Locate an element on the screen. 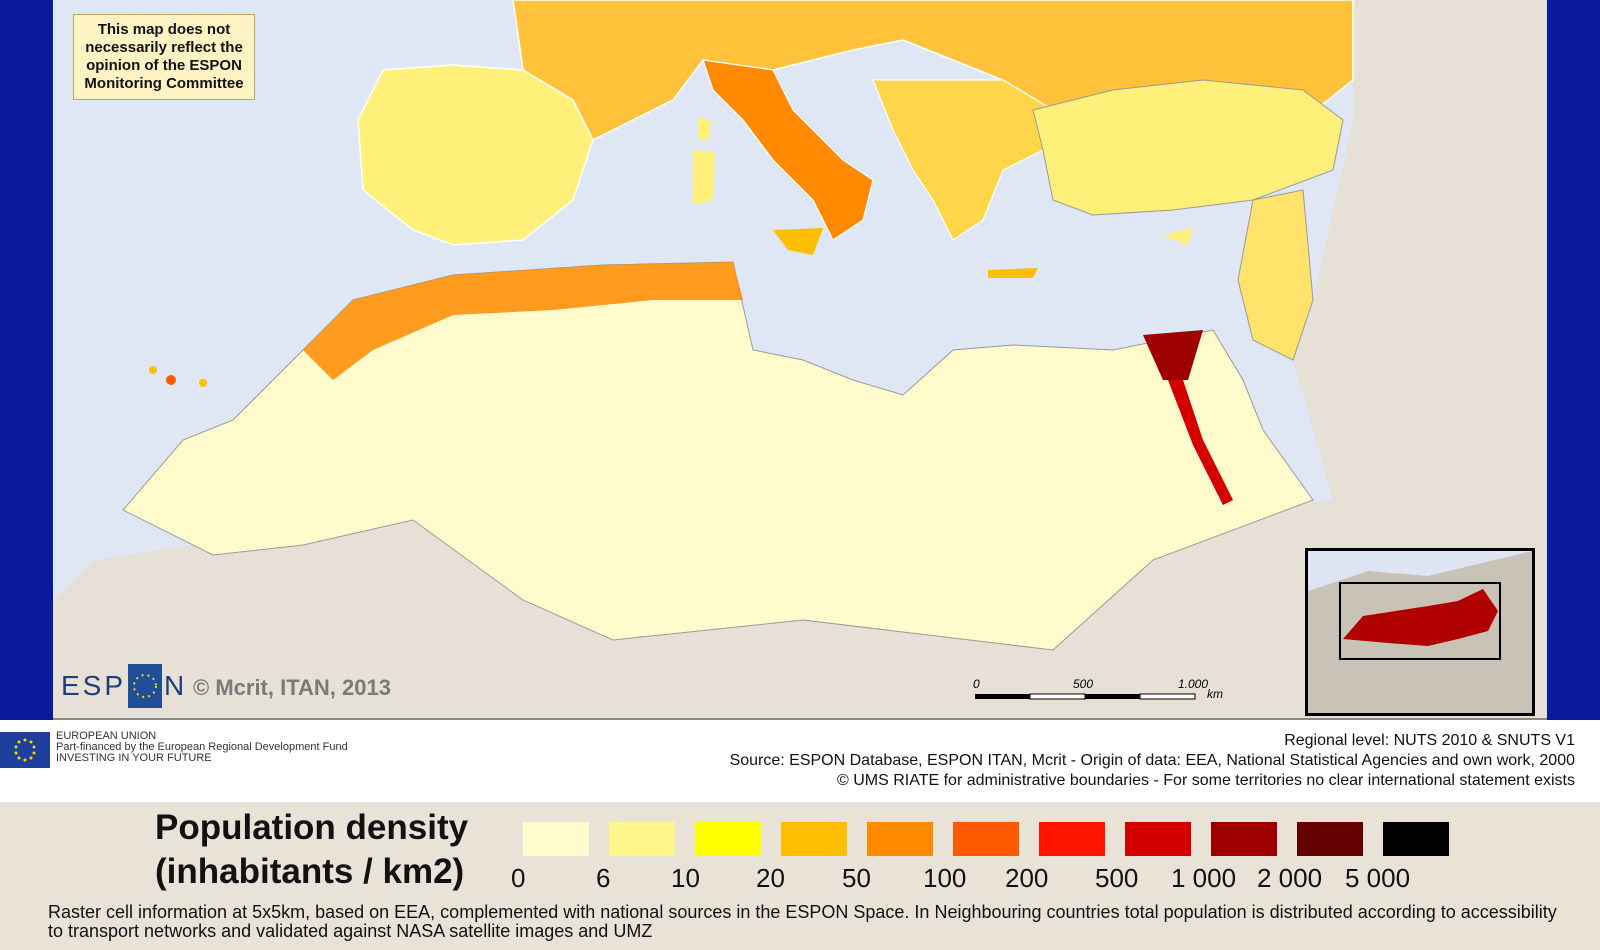  italy-land is located at coordinates (788, 150).